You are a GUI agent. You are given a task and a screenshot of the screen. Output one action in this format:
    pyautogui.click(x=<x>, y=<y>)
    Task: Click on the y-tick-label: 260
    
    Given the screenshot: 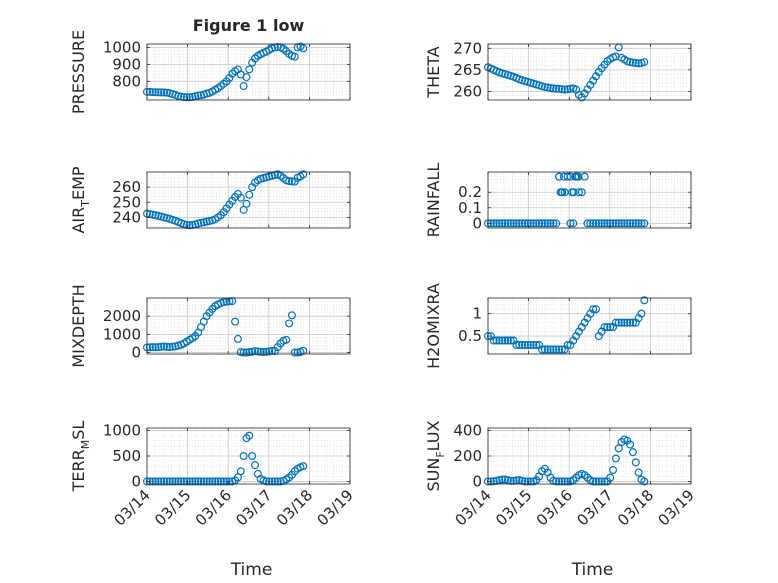 What is the action you would take?
    pyautogui.click(x=126, y=187)
    